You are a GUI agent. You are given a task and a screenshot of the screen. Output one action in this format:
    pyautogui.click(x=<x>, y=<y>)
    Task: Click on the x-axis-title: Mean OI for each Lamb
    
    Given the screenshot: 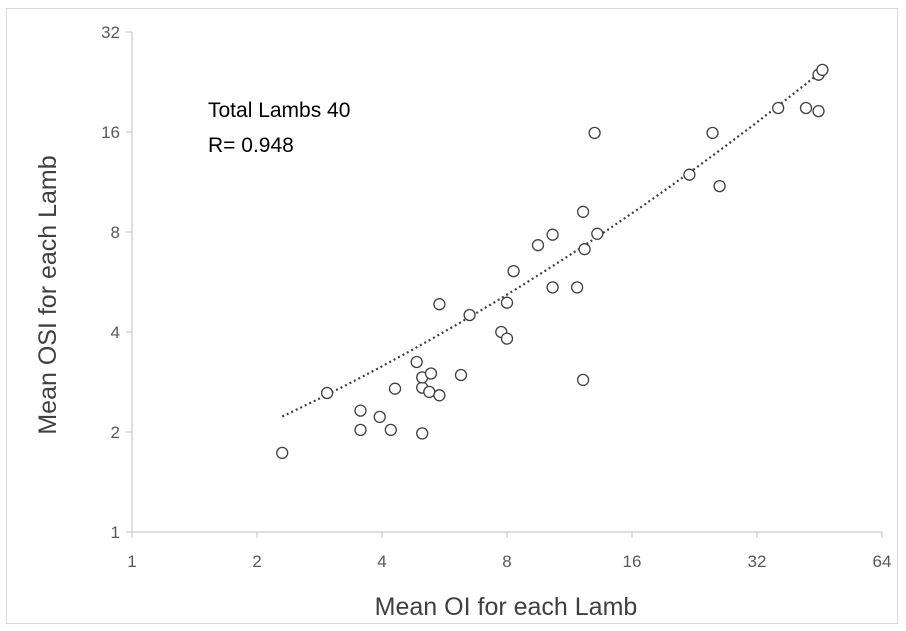 What is the action you would take?
    pyautogui.click(x=506, y=607)
    